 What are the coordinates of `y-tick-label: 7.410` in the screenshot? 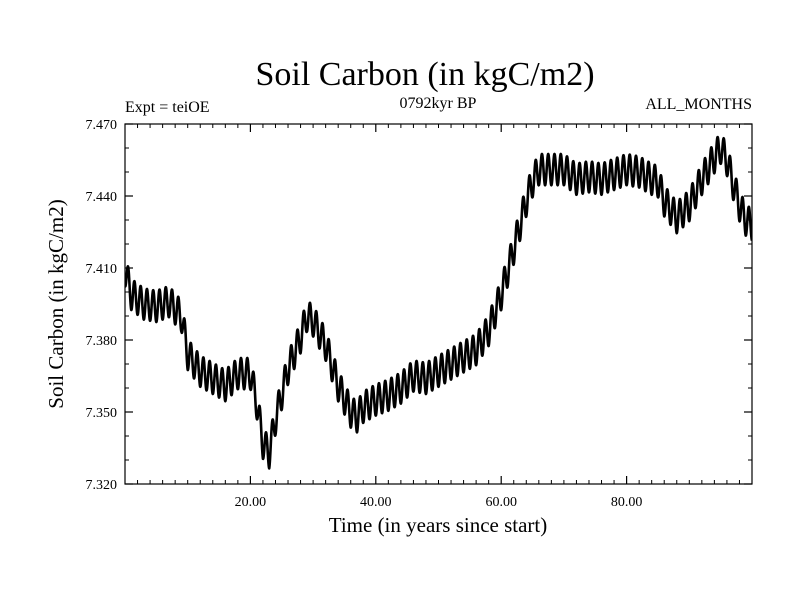 It's located at (102, 269).